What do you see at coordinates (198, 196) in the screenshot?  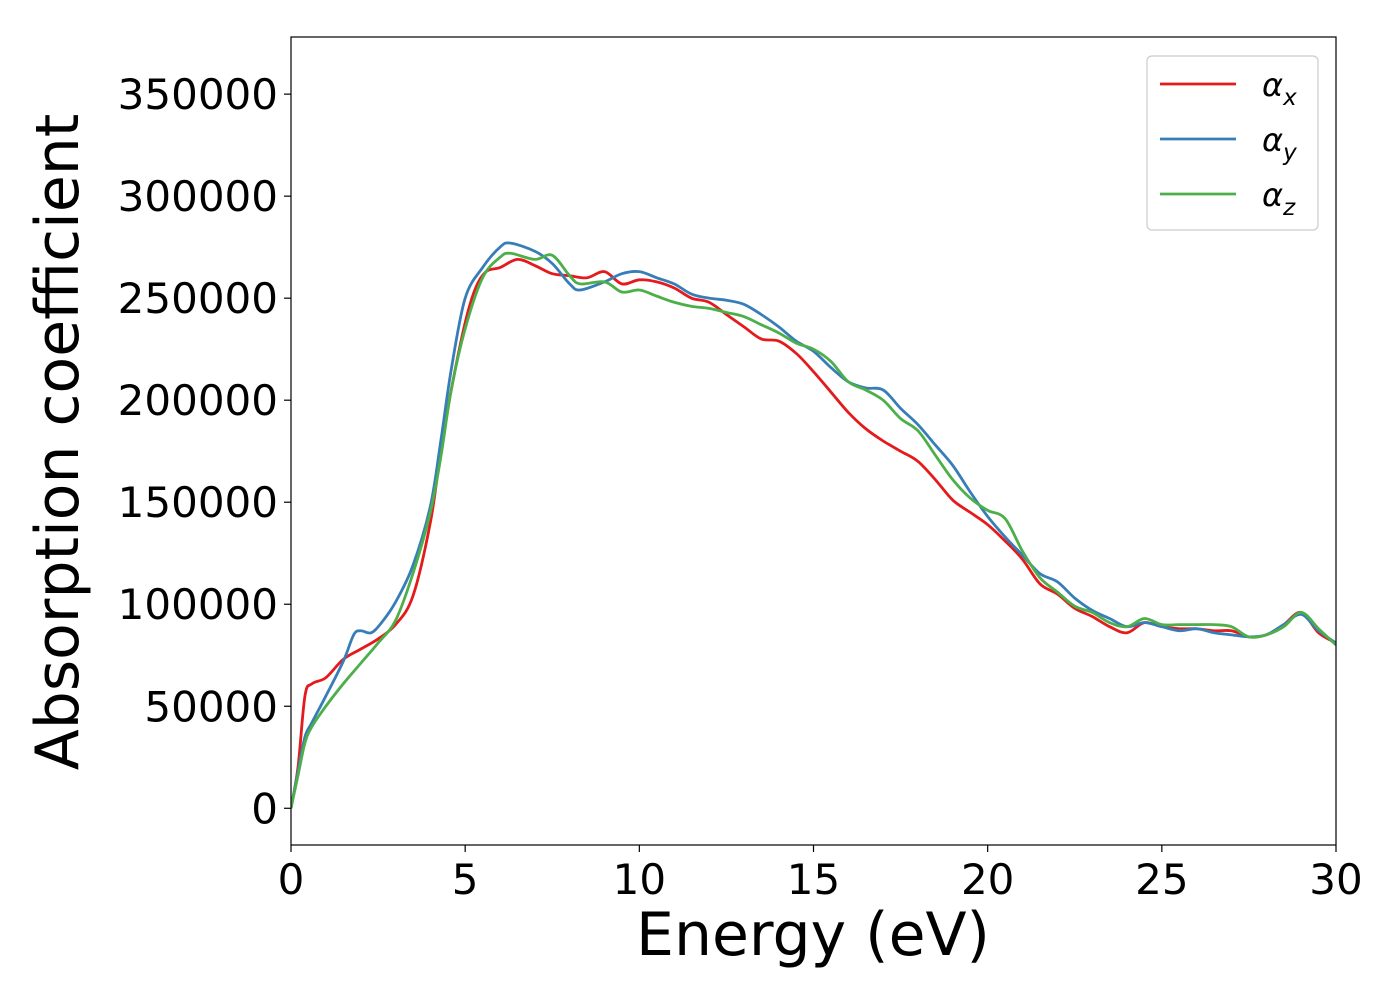 I see `y-tick-label: 300000` at bounding box center [198, 196].